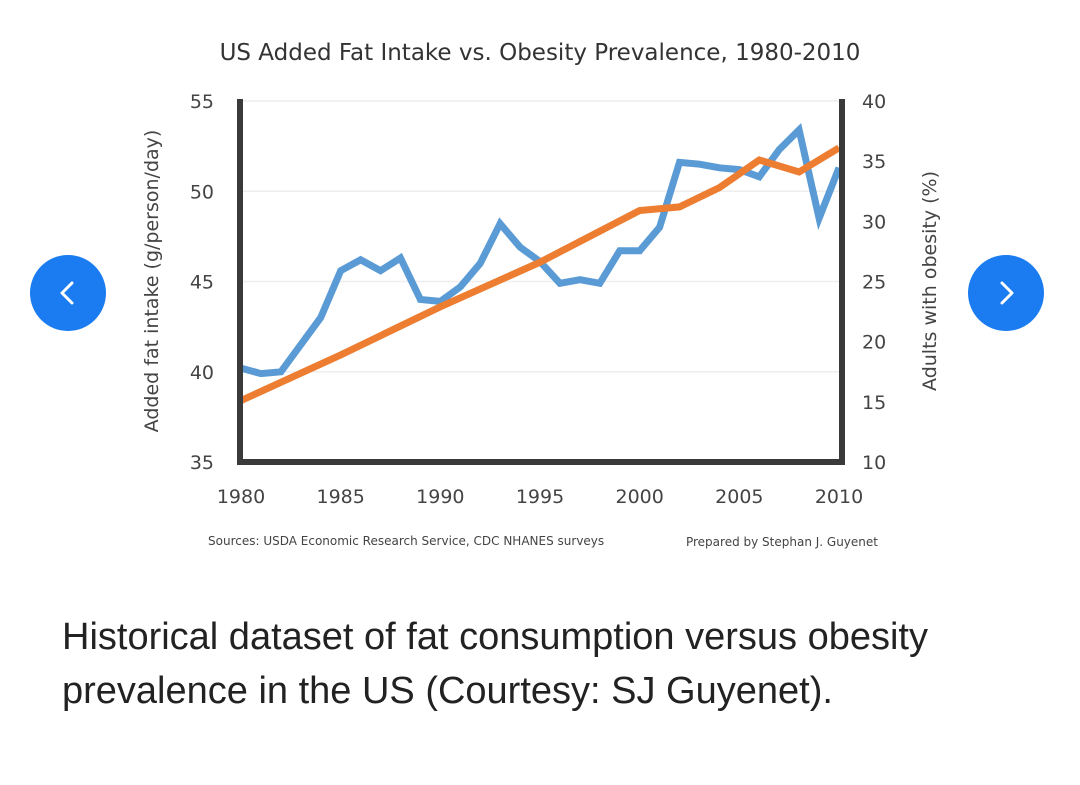  Describe the element at coordinates (739, 497) in the screenshot. I see `x-tick-label: 2005` at that location.